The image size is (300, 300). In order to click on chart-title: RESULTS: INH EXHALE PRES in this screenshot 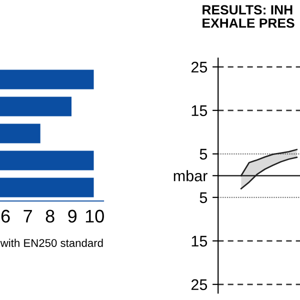, I will do `click(248, 16)`.